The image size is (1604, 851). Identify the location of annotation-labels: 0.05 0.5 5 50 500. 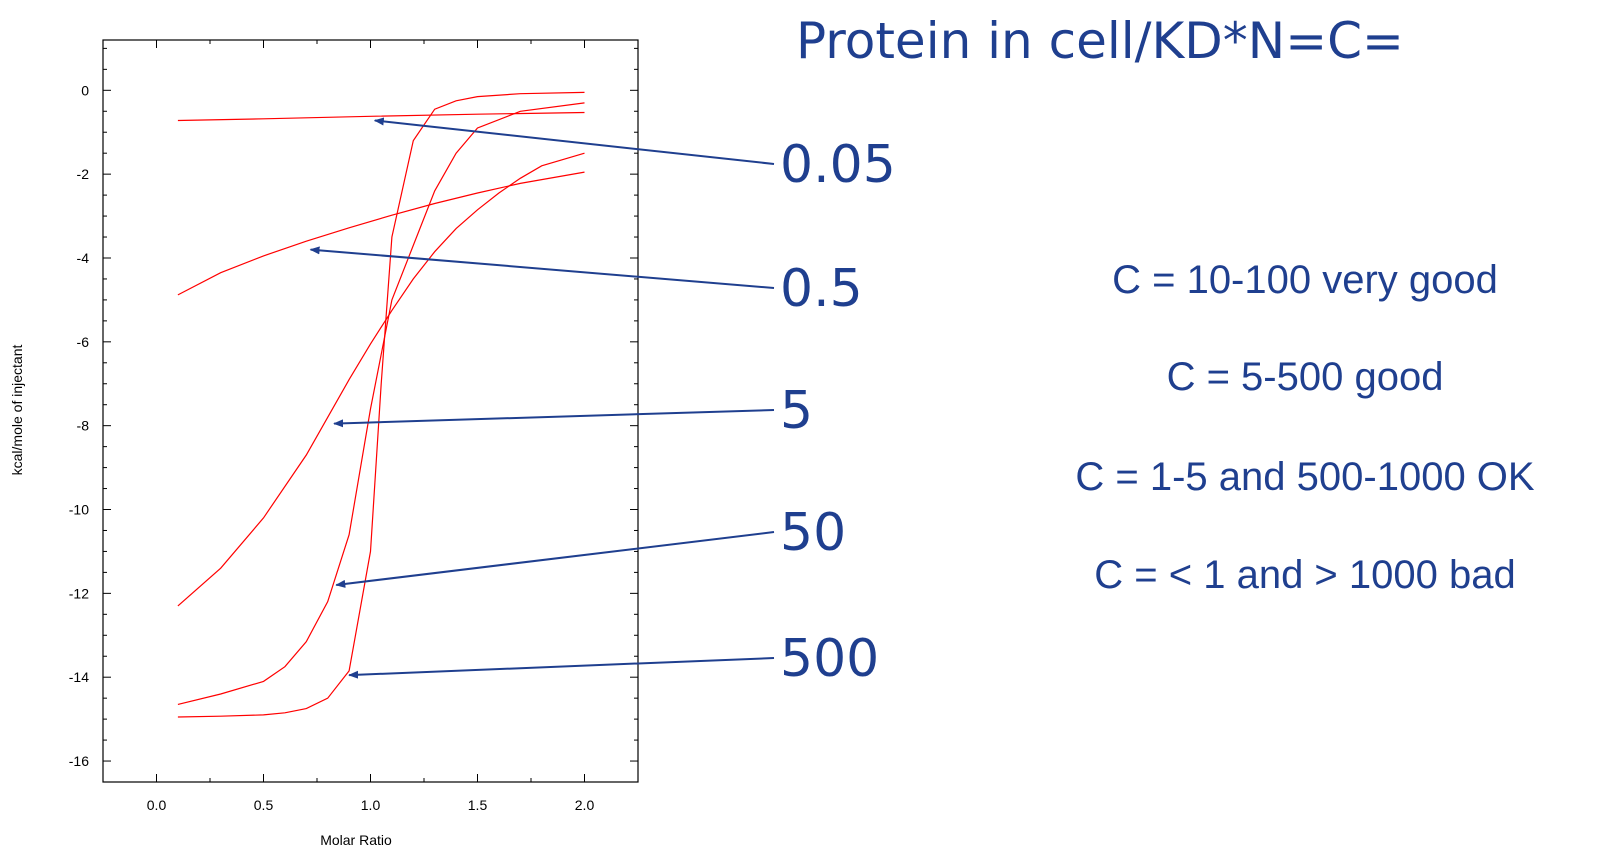
(838, 412).